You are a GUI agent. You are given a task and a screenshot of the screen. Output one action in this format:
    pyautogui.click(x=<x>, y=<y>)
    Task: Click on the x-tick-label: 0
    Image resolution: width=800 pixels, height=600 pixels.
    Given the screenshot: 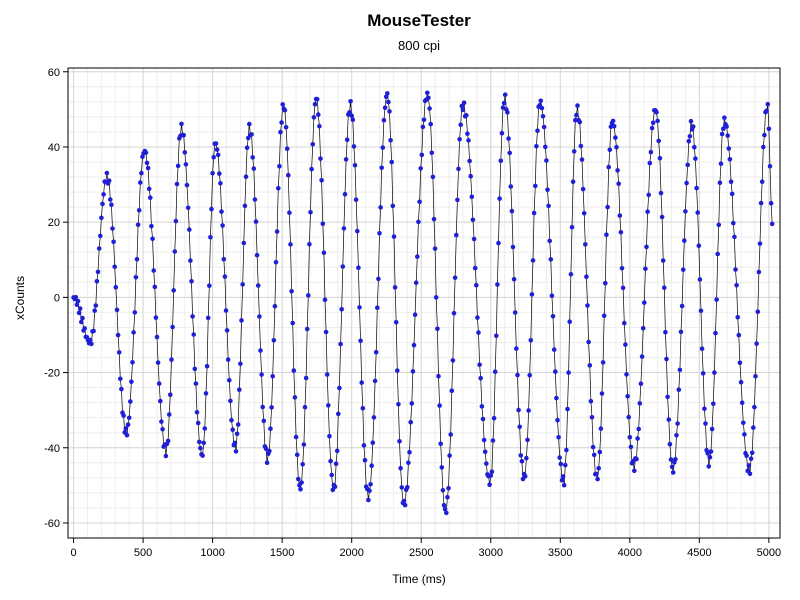 What is the action you would take?
    pyautogui.click(x=74, y=553)
    